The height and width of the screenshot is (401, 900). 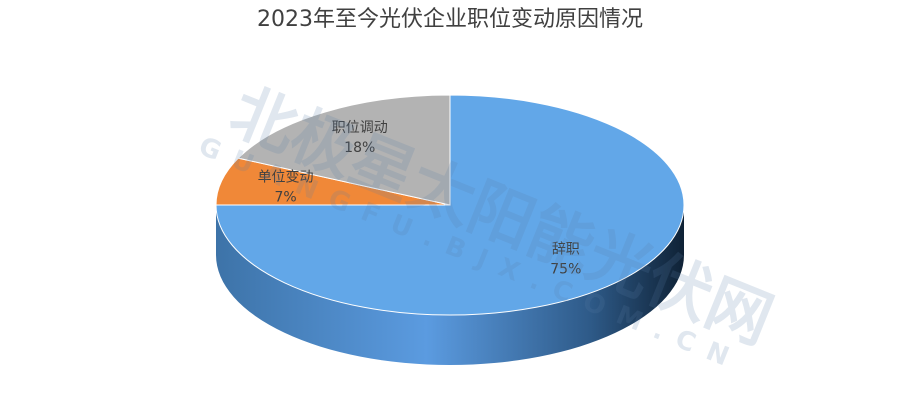 What do you see at coordinates (359, 148) in the screenshot?
I see `slice-value-label: 18%` at bounding box center [359, 148].